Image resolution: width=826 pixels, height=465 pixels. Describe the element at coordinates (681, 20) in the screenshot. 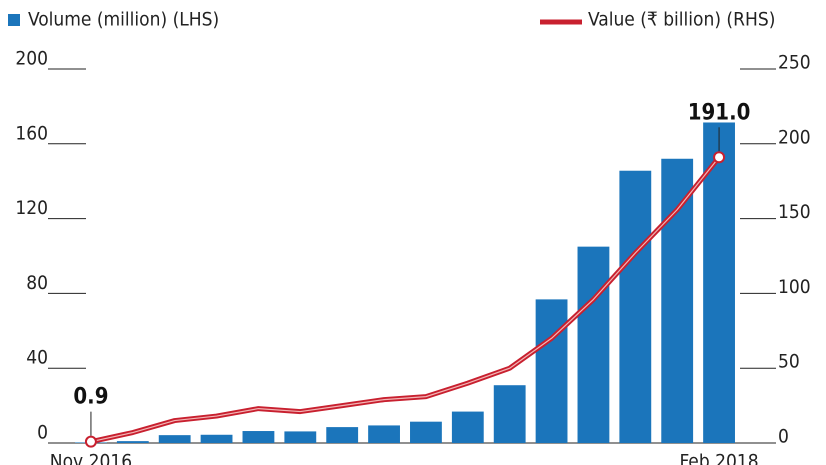

I see `legend-label: Value (₹ billion) (RHS)` at that location.